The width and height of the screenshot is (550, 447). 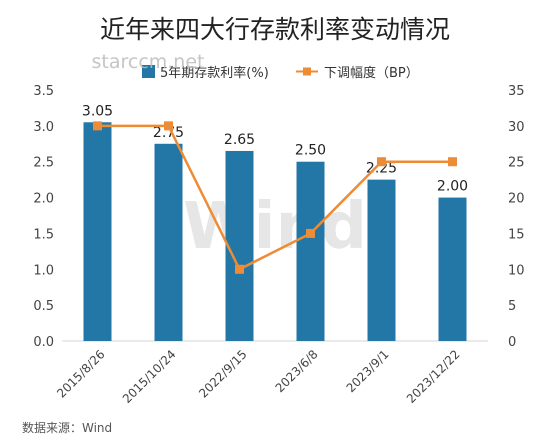 What do you see at coordinates (168, 133) in the screenshot?
I see `bar-data-label: 2.75` at bounding box center [168, 133].